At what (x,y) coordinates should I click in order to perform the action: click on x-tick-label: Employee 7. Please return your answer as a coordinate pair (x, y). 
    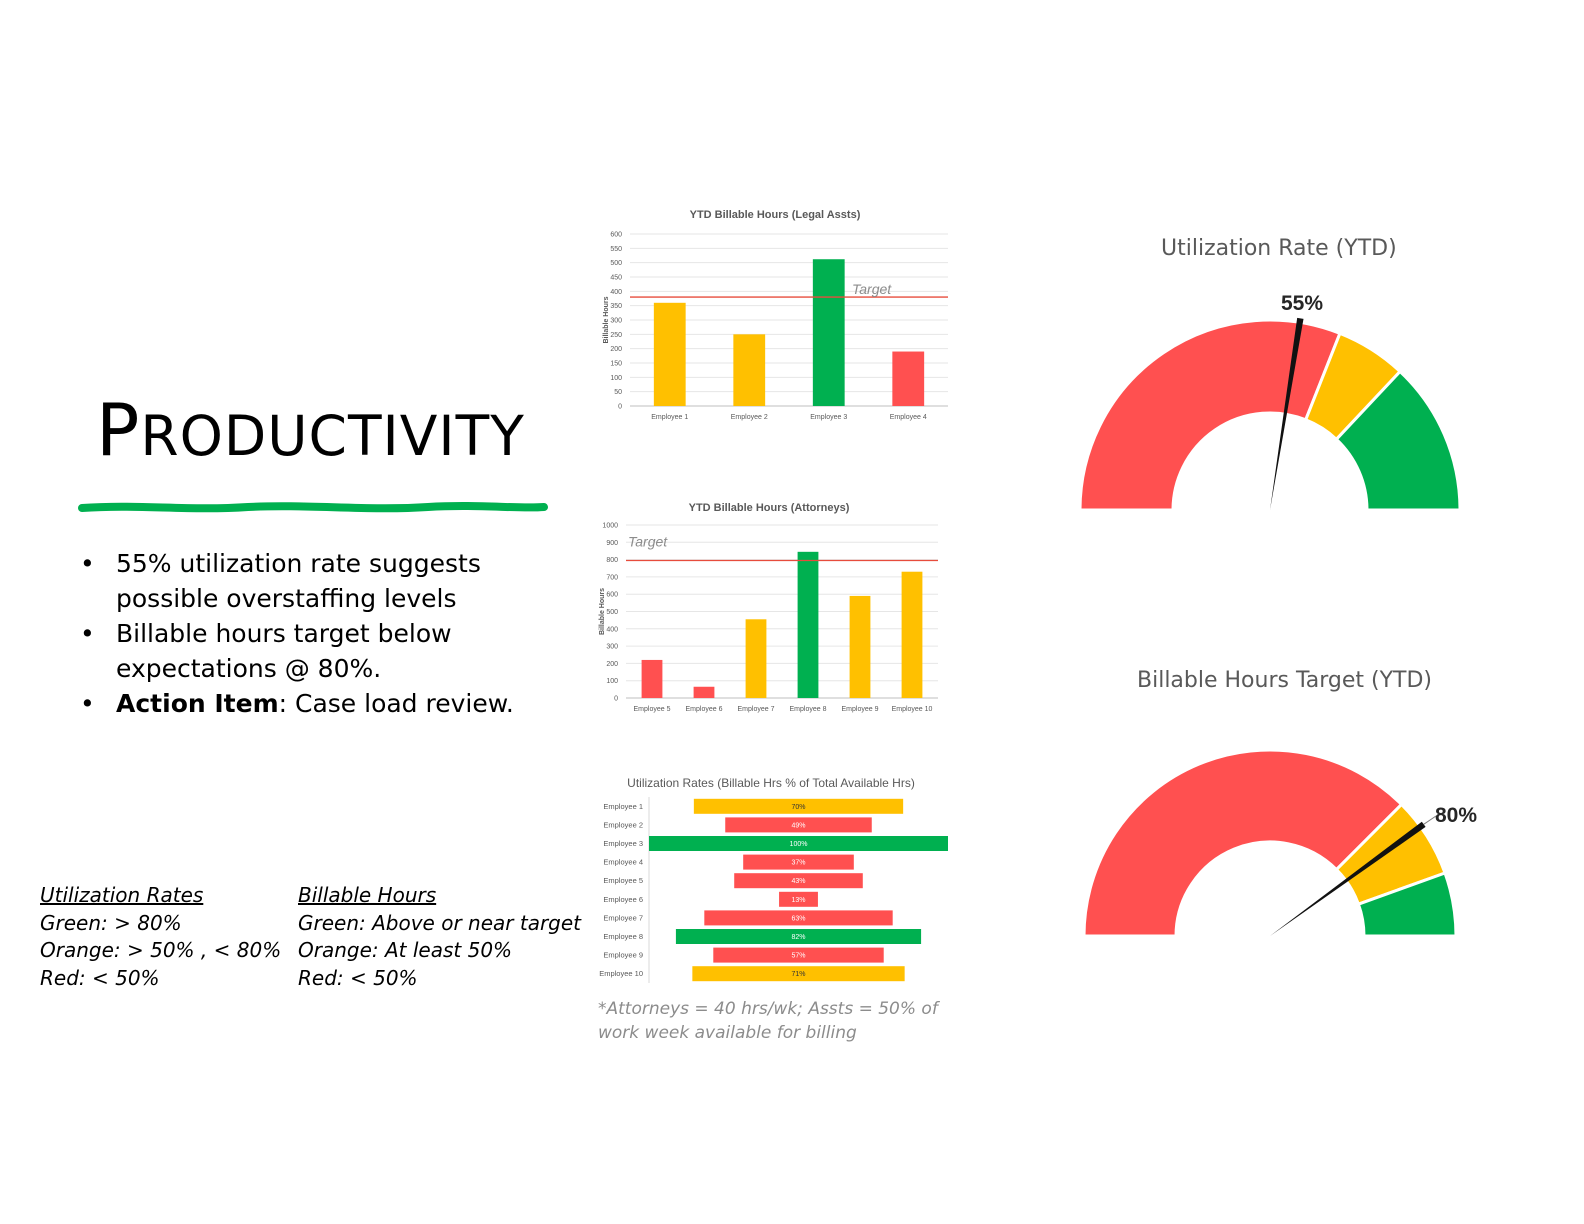
    Looking at the image, I should click on (756, 709).